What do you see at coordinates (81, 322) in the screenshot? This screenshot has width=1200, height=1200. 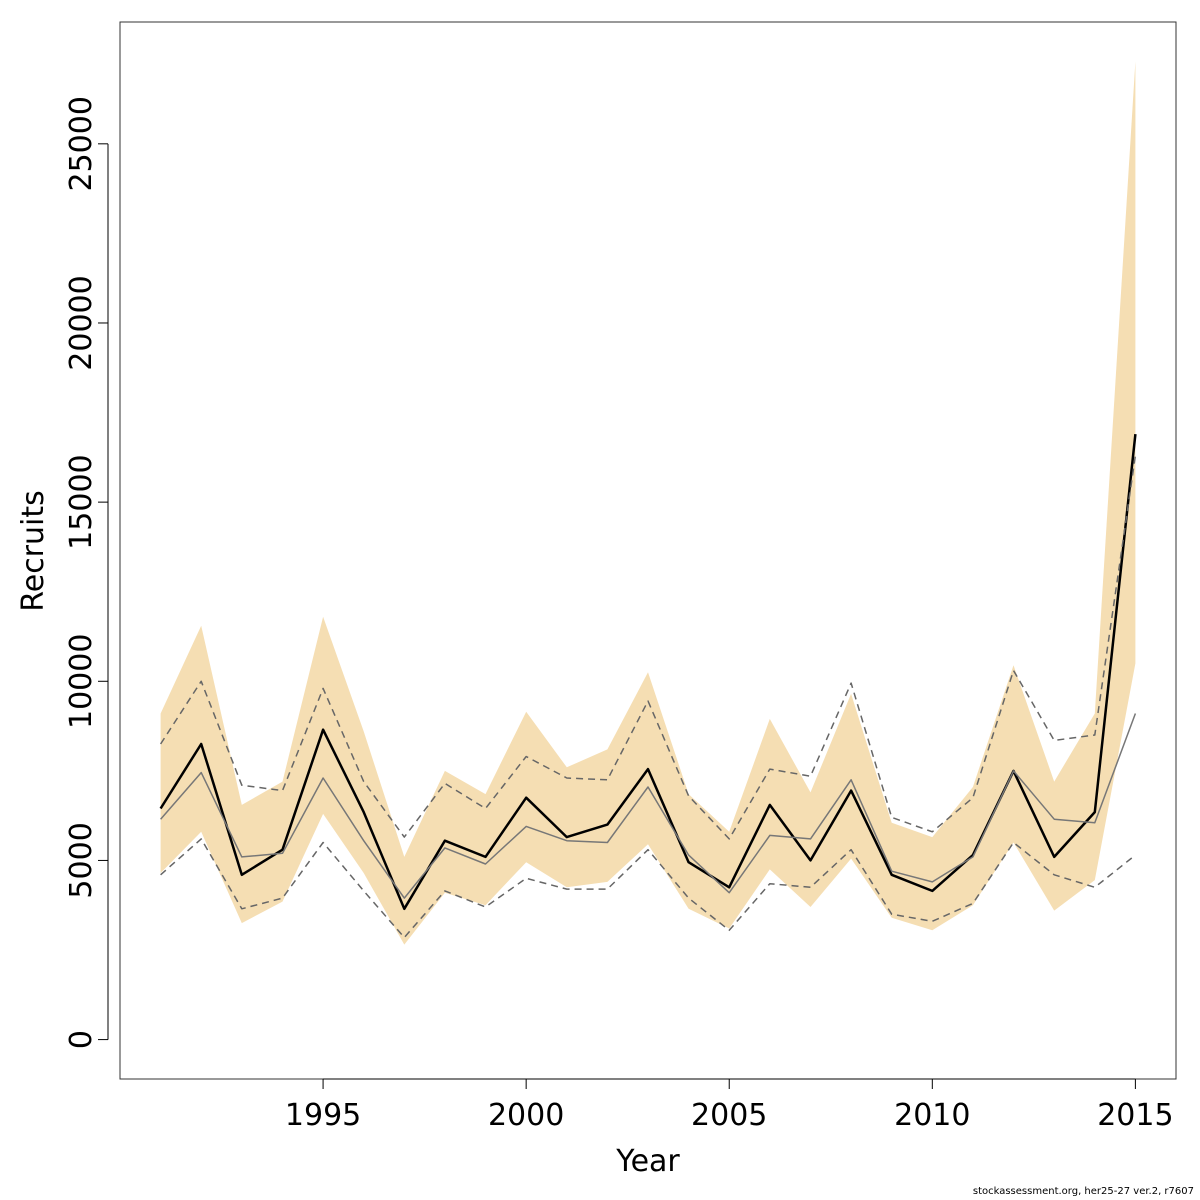 I see `y-tick-label: 20000` at bounding box center [81, 322].